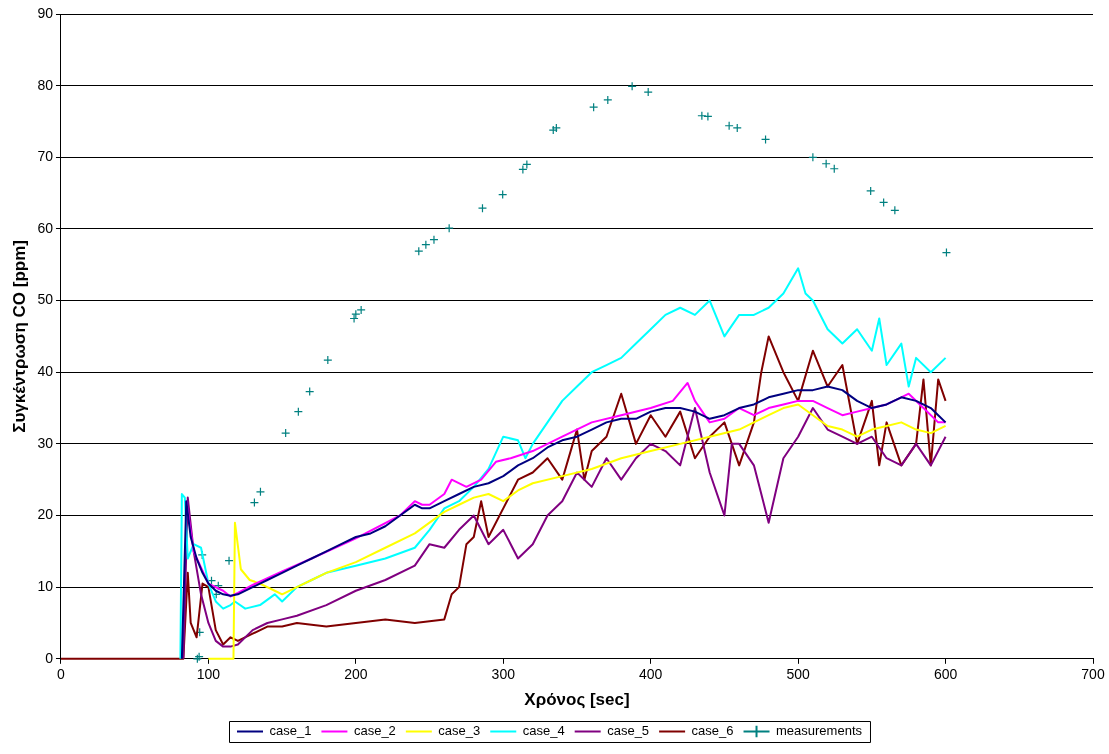 The width and height of the screenshot is (1109, 754). I want to click on legend-label: case_4, so click(543, 731).